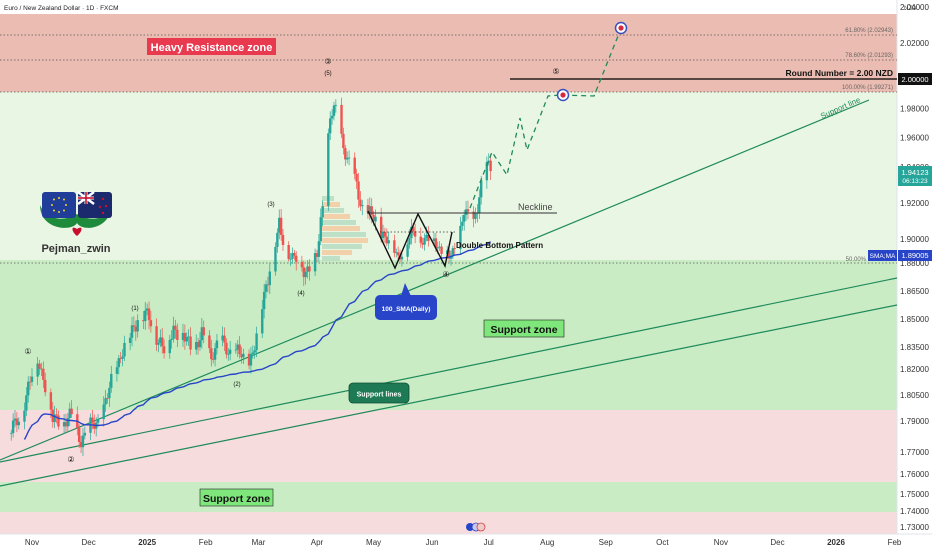 Image resolution: width=932 pixels, height=550 pixels. I want to click on time-tick-2: 2025, so click(147, 542).